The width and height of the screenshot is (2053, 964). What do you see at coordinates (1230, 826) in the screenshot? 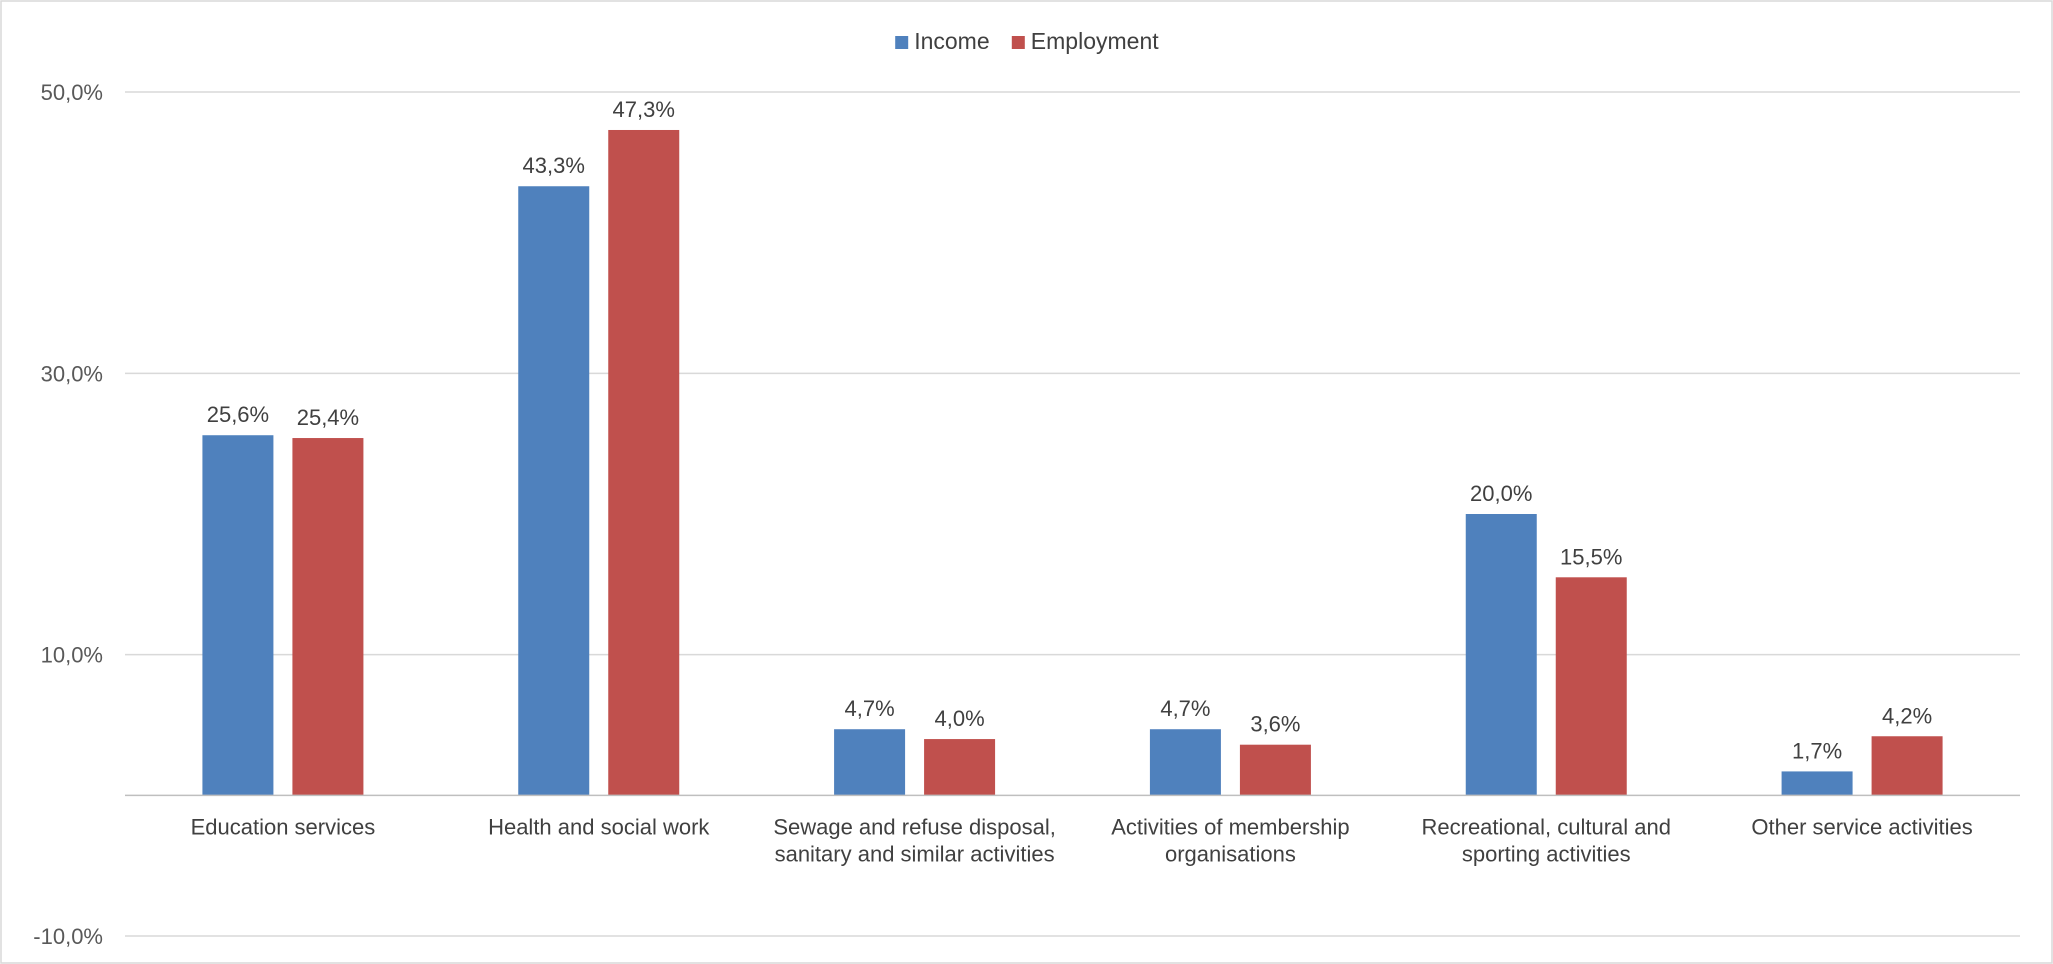
I see `x-tick-label-line: Activities of membership` at bounding box center [1230, 826].